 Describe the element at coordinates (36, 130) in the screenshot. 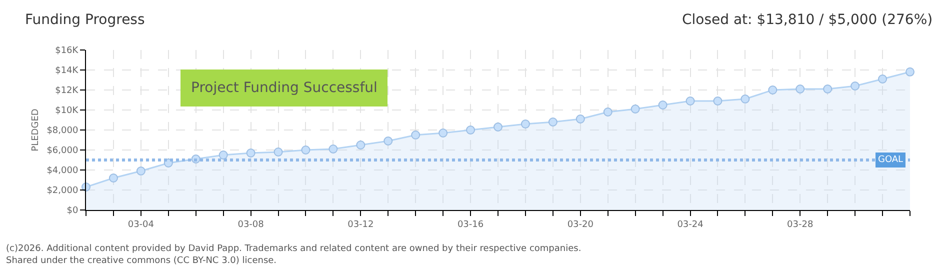

I see `y-axis-title: PLEDGED` at that location.